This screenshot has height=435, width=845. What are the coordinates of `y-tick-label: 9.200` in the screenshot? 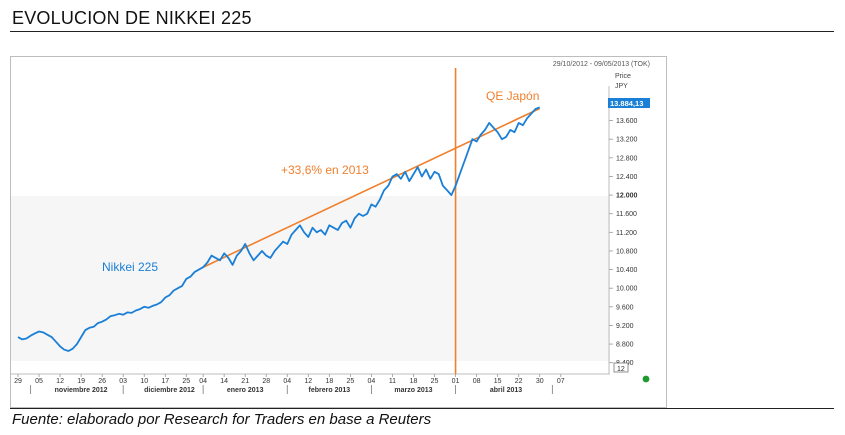 It's located at (625, 326).